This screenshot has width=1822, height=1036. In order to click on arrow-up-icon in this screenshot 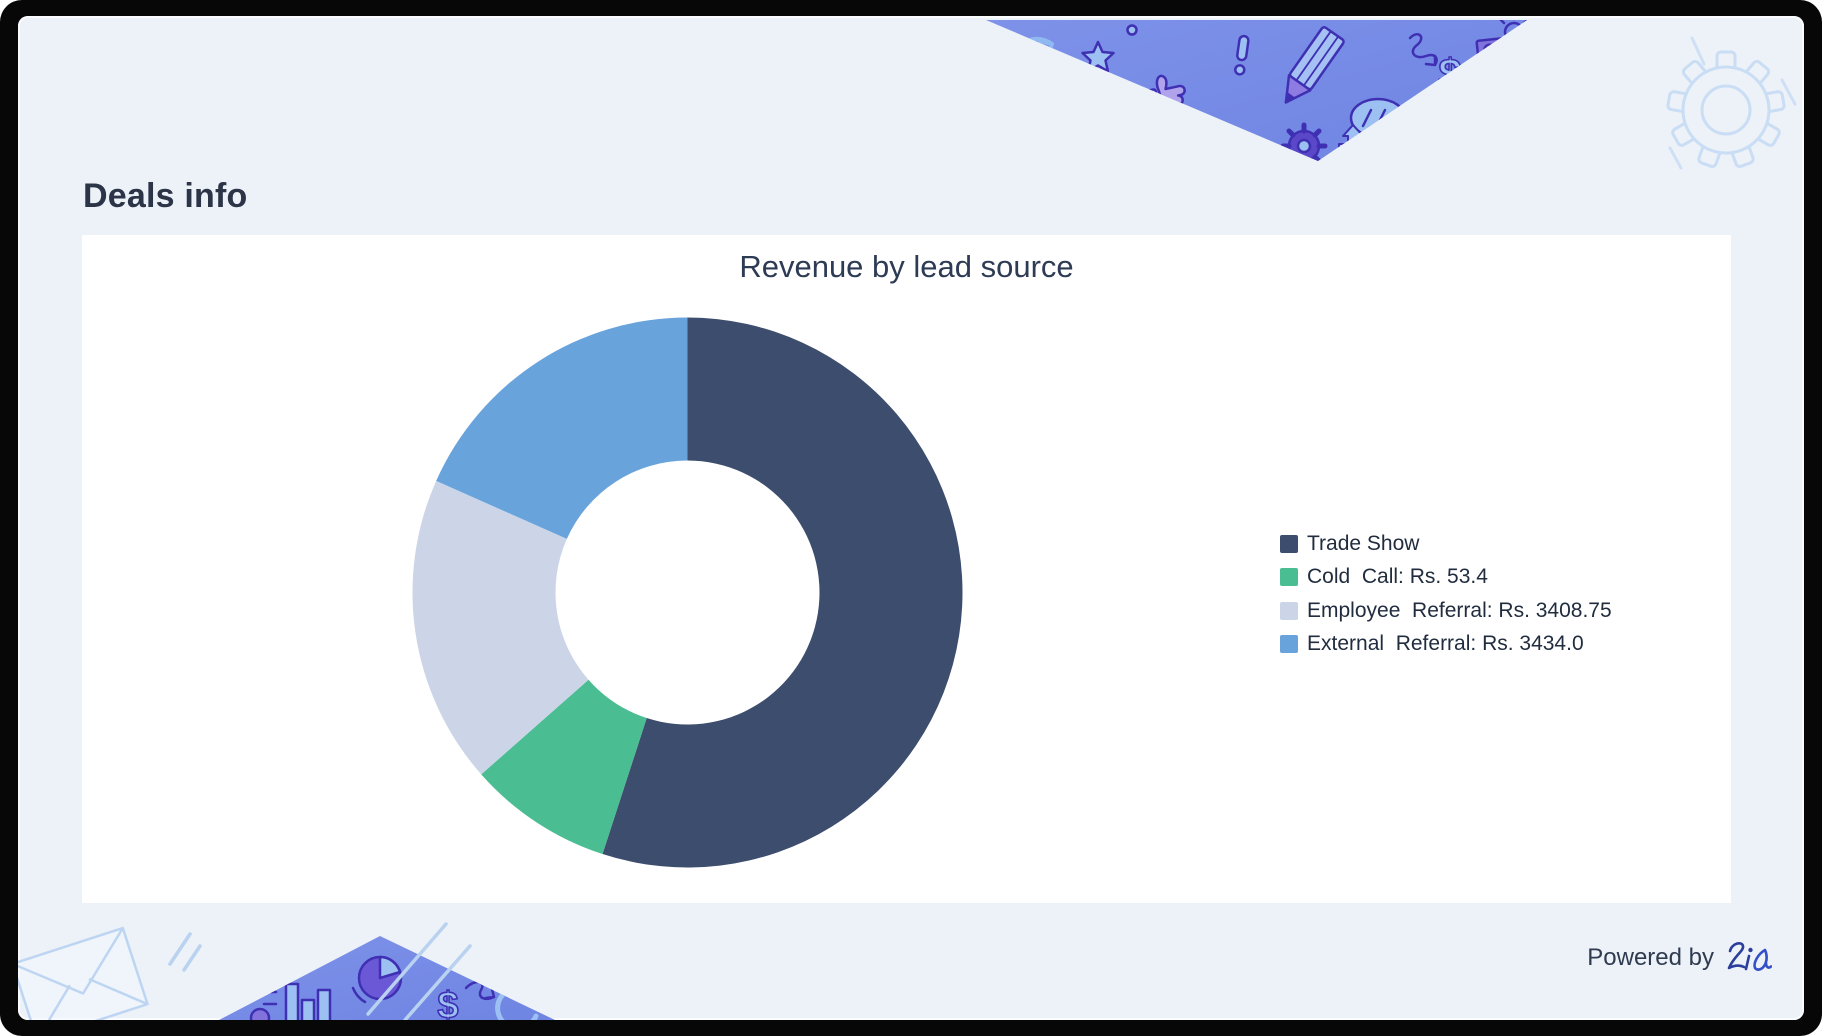, I will do `click(1351, 141)`.